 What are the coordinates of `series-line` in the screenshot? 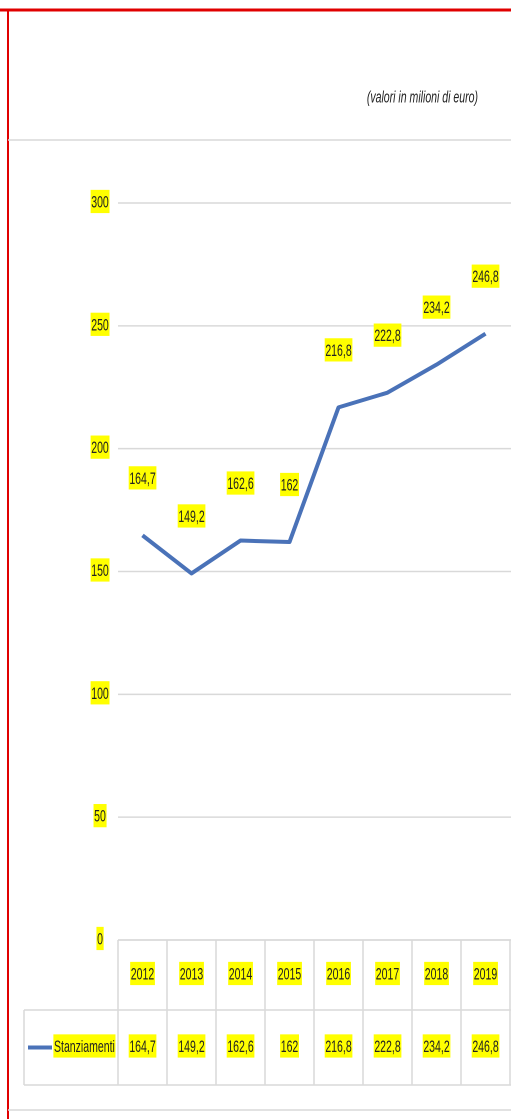 It's located at (314, 454).